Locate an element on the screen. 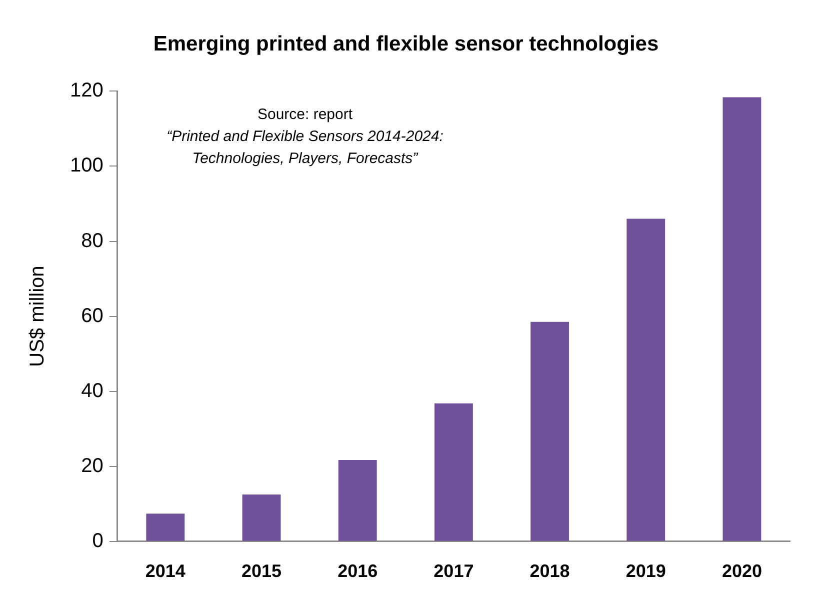 The image size is (820, 615). x-tick-label: 2016 is located at coordinates (358, 571).